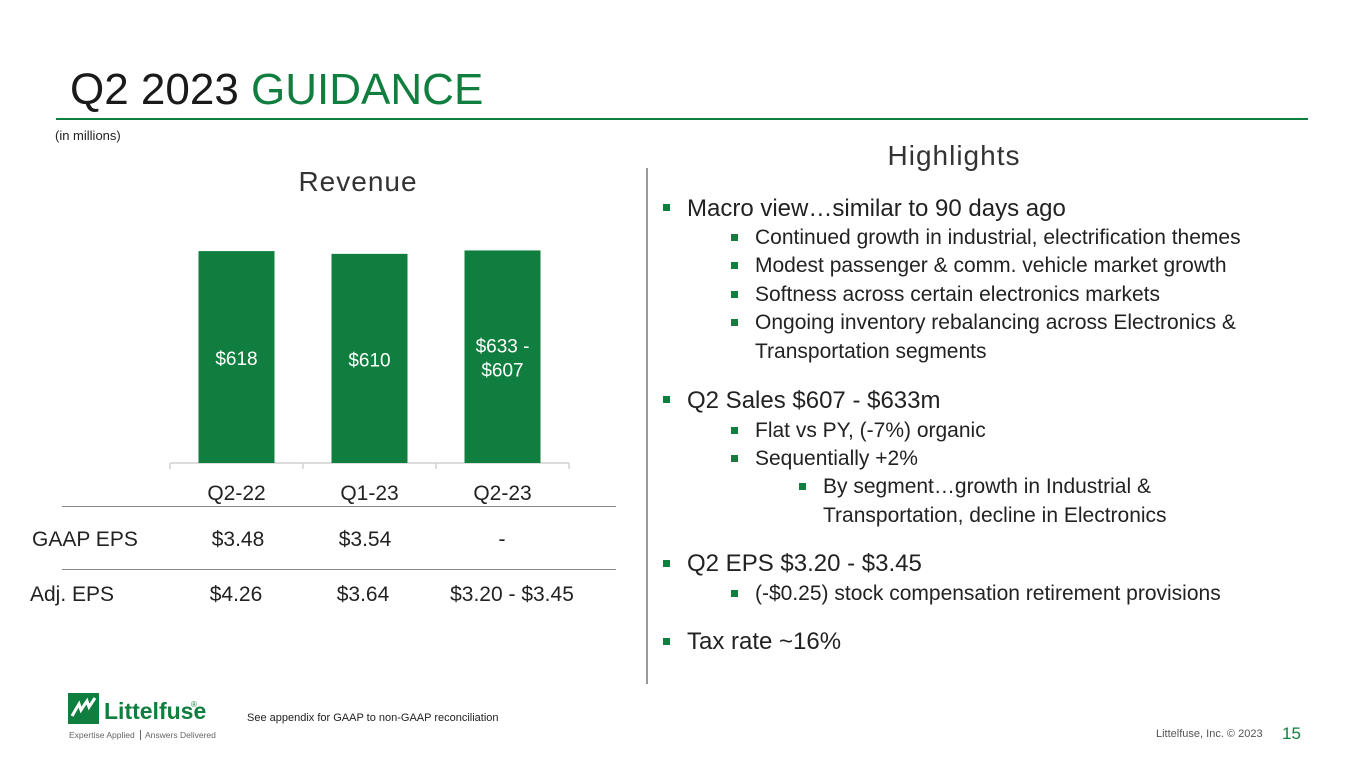 The width and height of the screenshot is (1365, 768). What do you see at coordinates (369, 493) in the screenshot?
I see `x-tick-label-q1-23: Q1-23` at bounding box center [369, 493].